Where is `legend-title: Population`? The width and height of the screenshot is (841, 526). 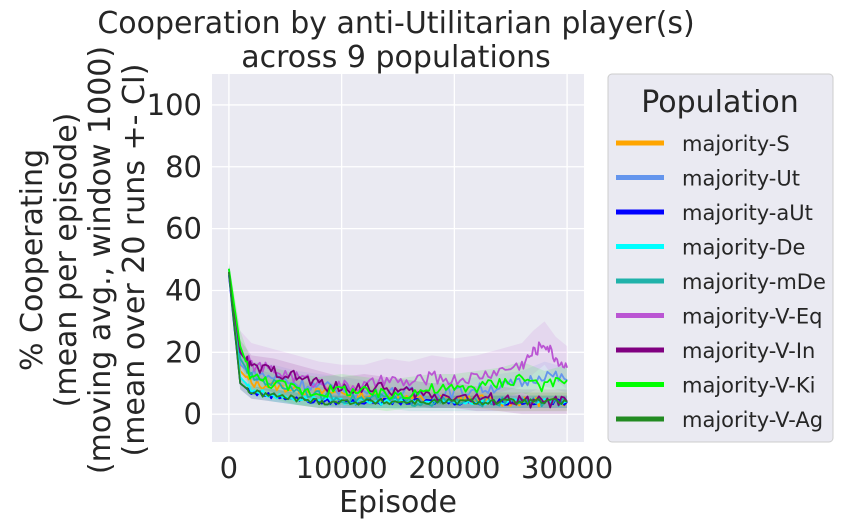
legend-title: Population is located at coordinates (720, 102).